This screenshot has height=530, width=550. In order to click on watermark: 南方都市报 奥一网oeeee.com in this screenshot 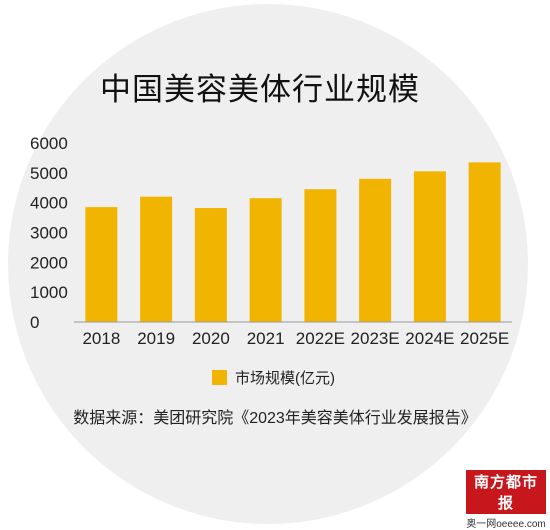, I will do `click(506, 500)`.